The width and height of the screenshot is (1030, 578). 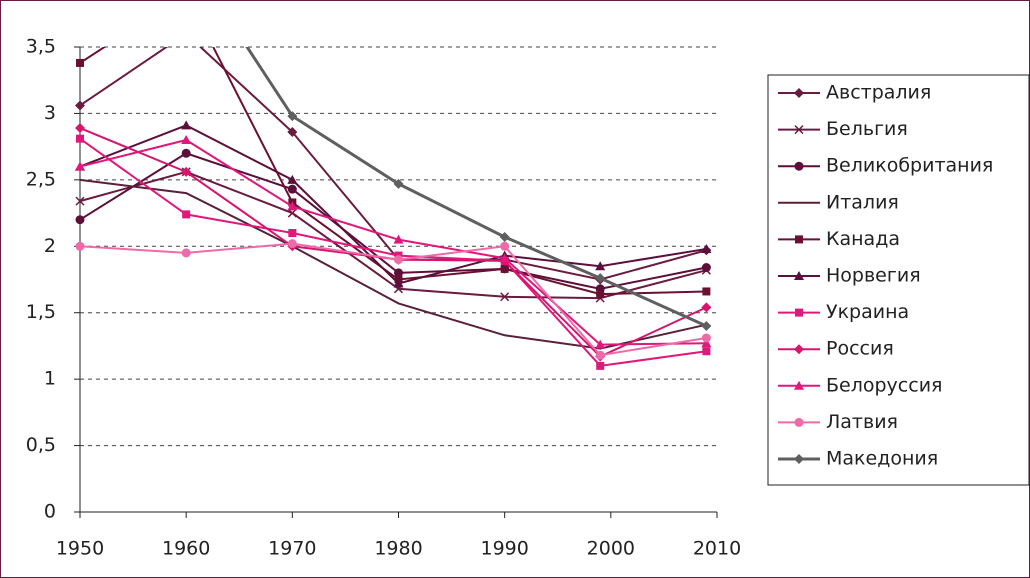 I want to click on y-tick-label: 0, so click(x=50, y=512).